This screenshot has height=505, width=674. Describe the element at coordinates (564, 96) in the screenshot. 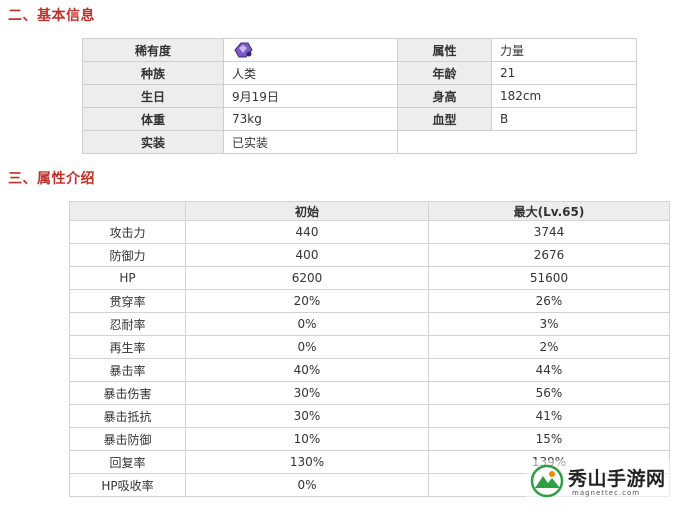

I see `info-value: 182cm` at that location.